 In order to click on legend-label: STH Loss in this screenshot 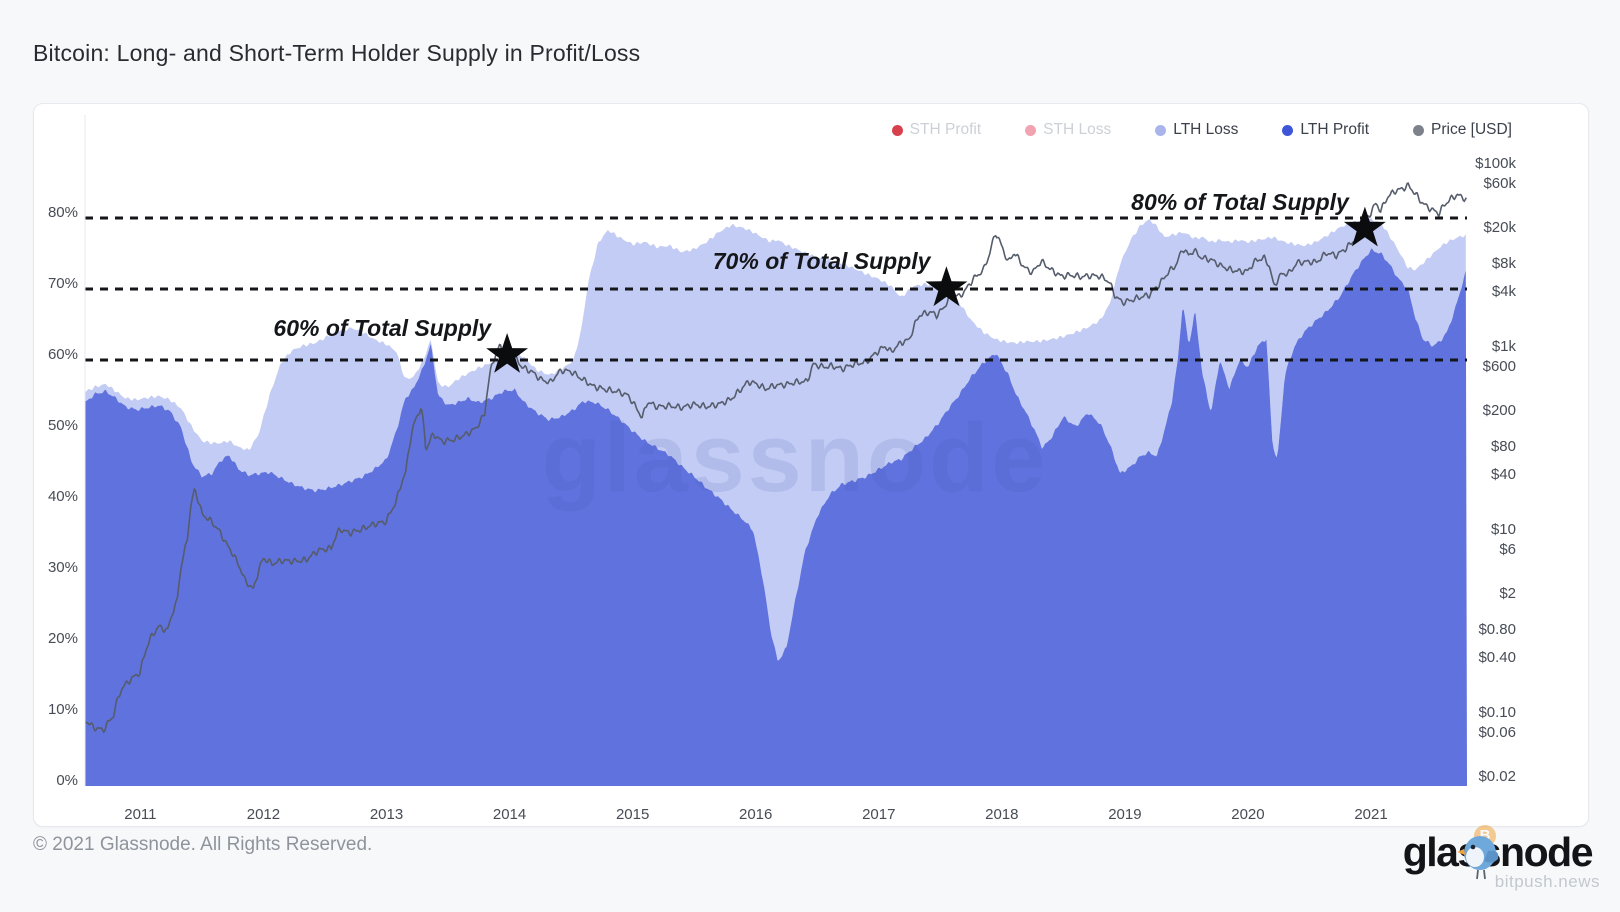, I will do `click(1077, 129)`.